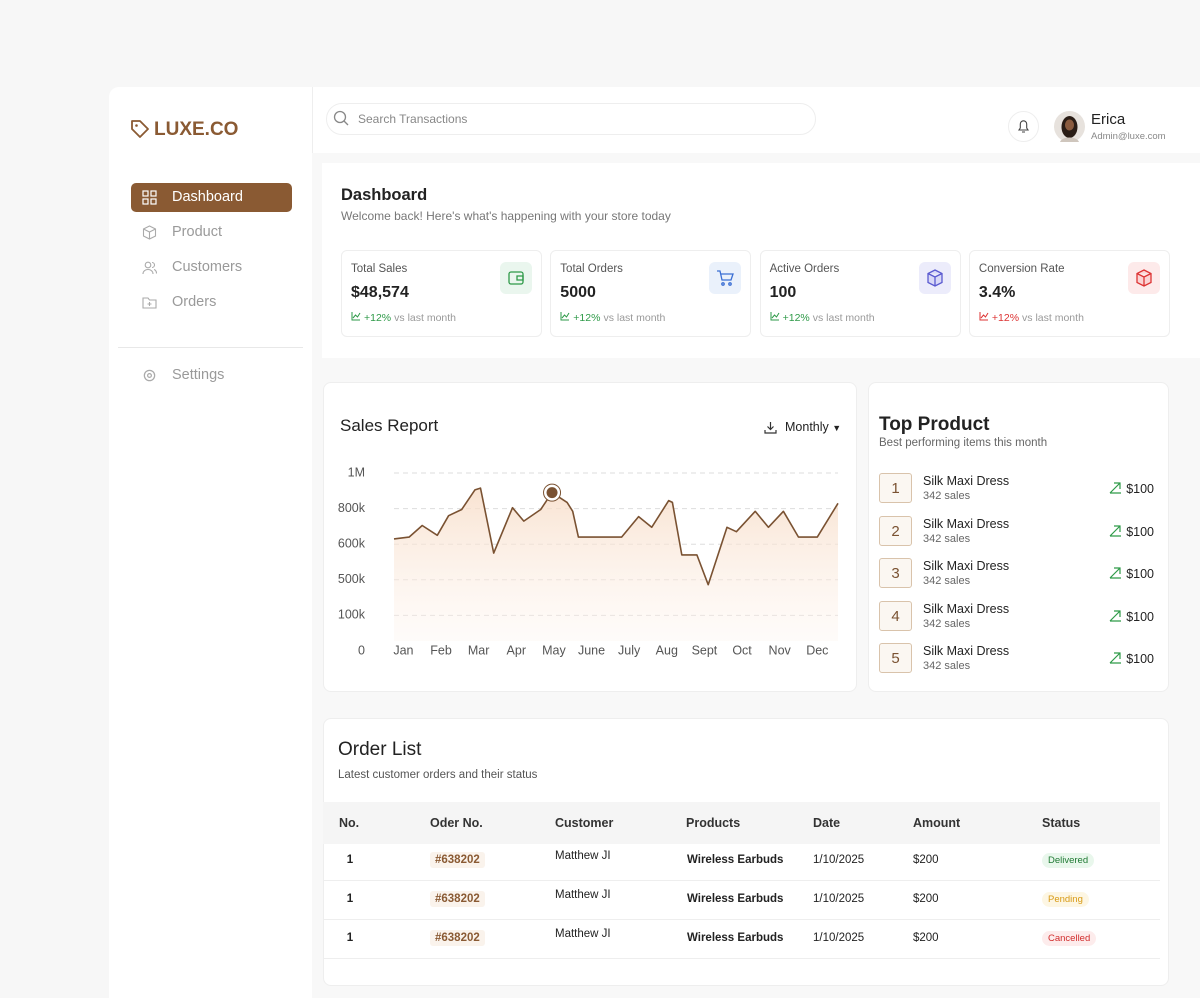  Describe the element at coordinates (211, 232) in the screenshot. I see `nav-item: Product` at that location.